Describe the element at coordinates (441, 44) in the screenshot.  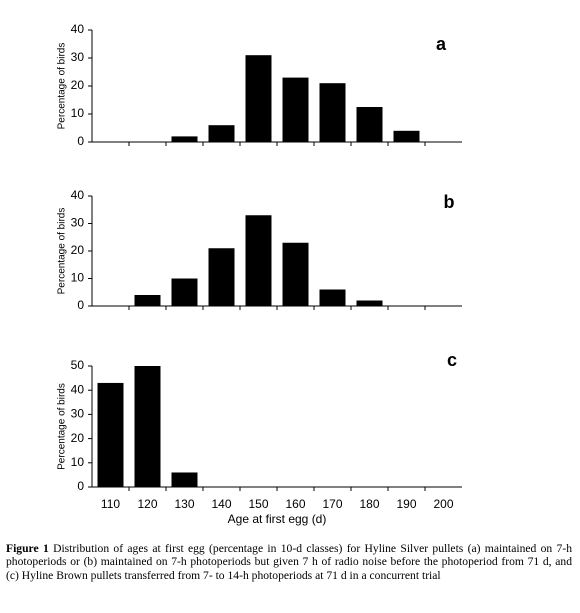
I see `panel-label: a` at that location.